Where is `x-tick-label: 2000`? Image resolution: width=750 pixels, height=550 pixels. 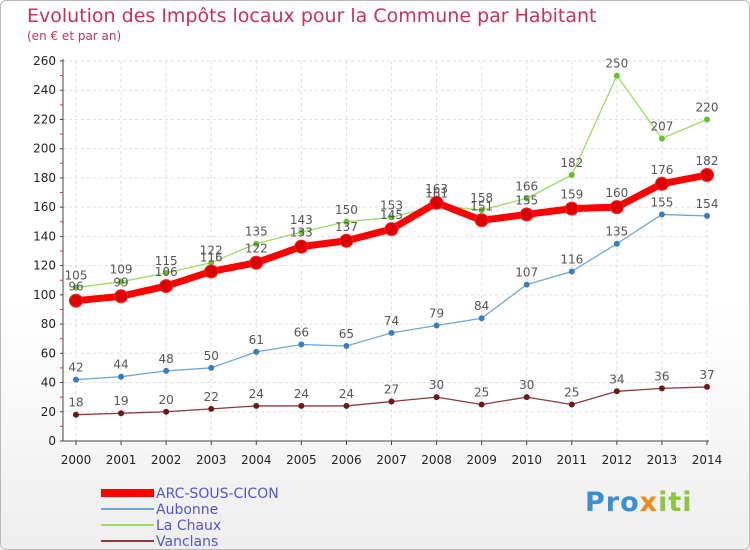 x-tick-label: 2000 is located at coordinates (76, 460).